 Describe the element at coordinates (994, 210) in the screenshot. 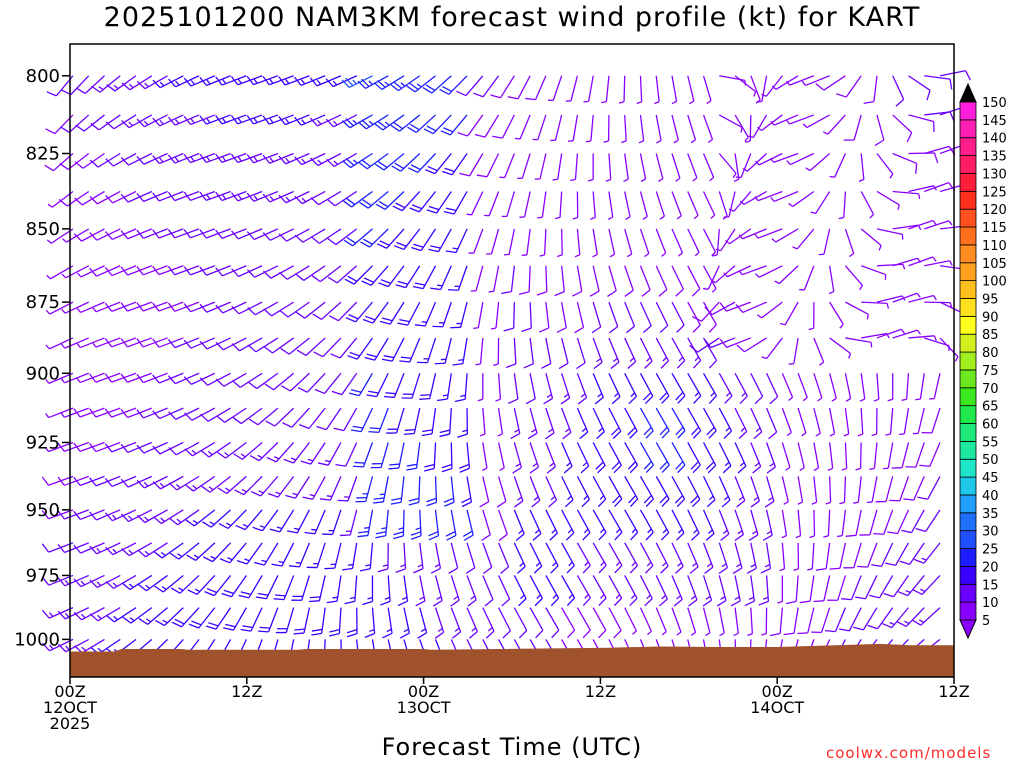

I see `colorbar-label: 120` at that location.